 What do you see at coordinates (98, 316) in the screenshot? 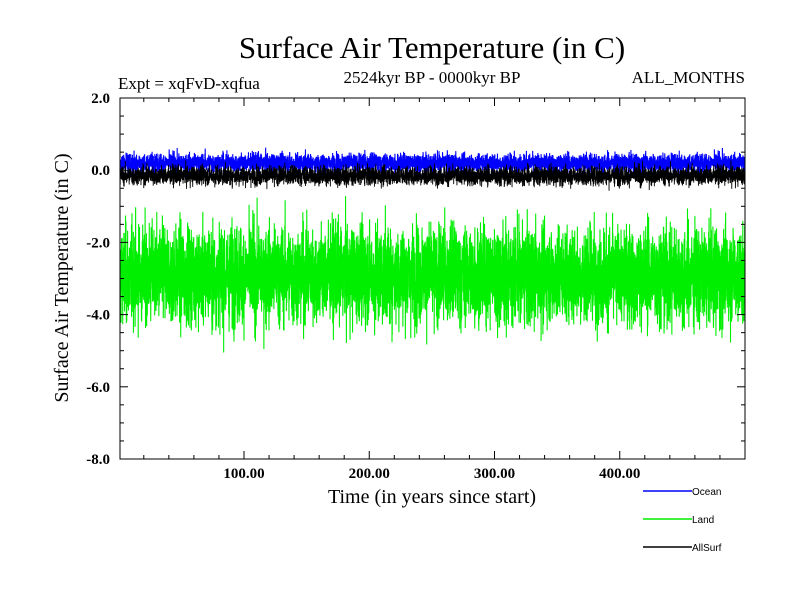
I see `y-tick-label: -4.0` at bounding box center [98, 316].